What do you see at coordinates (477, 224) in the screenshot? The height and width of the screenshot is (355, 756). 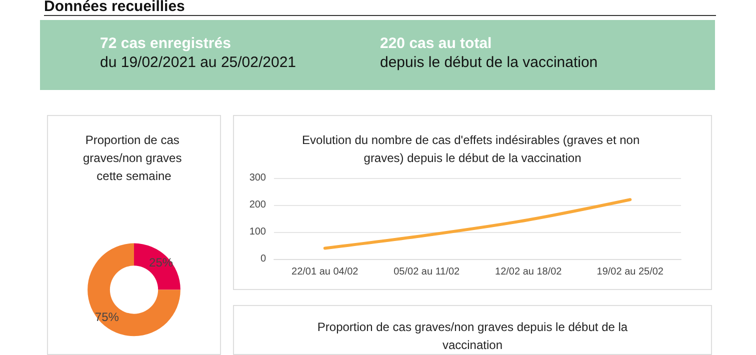 I see `line-series` at bounding box center [477, 224].